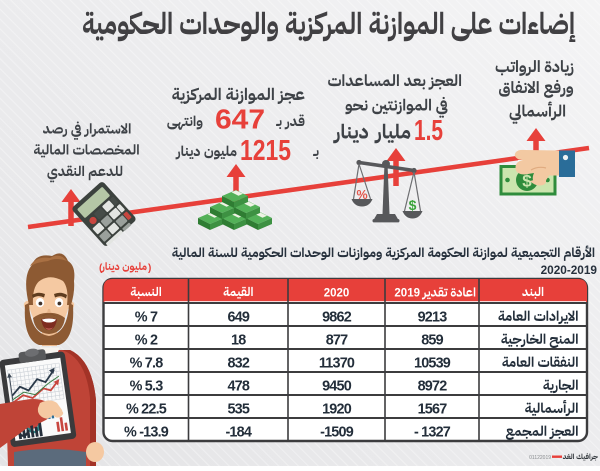 The width and height of the screenshot is (600, 471). What do you see at coordinates (433, 317) in the screenshot?
I see `svg-text: 9213` at bounding box center [433, 317].